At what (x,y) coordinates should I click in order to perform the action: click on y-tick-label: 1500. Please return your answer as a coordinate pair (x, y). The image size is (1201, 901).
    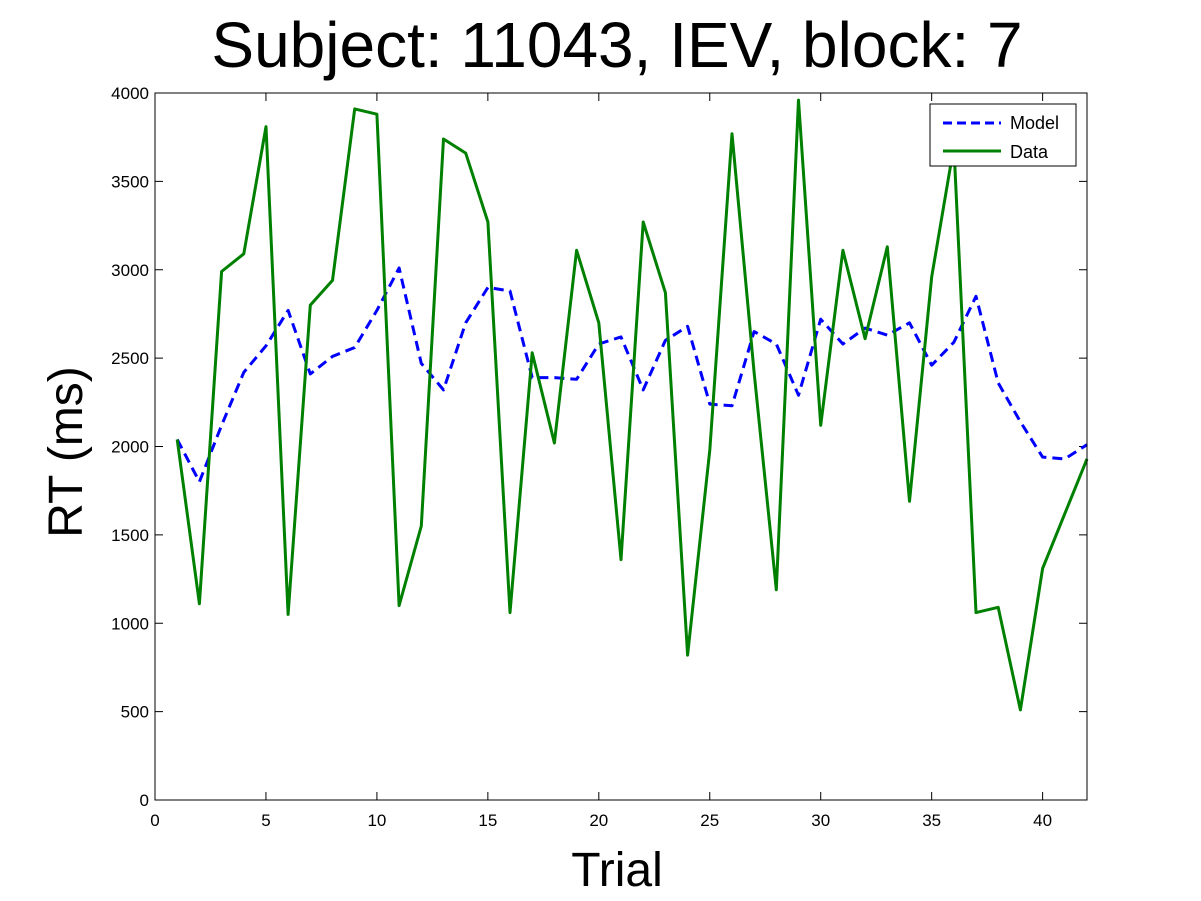
    Looking at the image, I should click on (130, 535).